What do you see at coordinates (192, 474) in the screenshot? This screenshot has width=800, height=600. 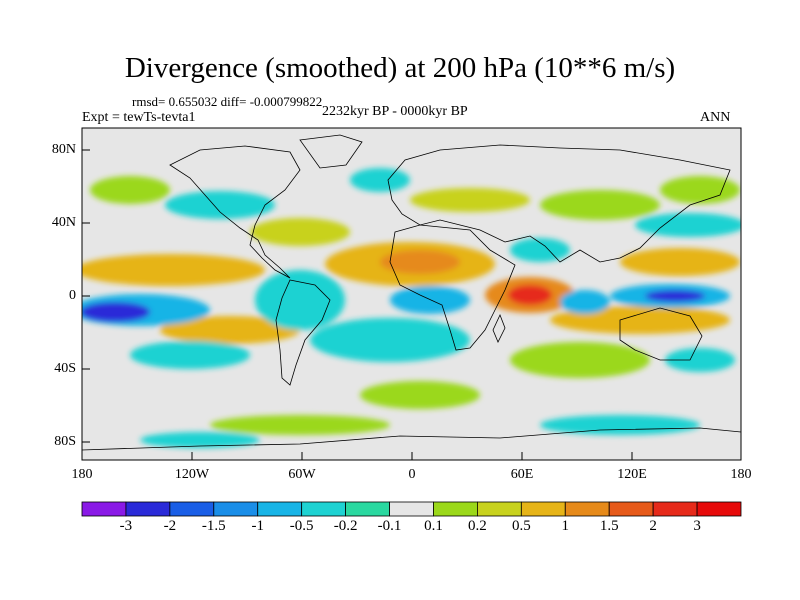 I see `xtick-label-120w: 120W` at bounding box center [192, 474].